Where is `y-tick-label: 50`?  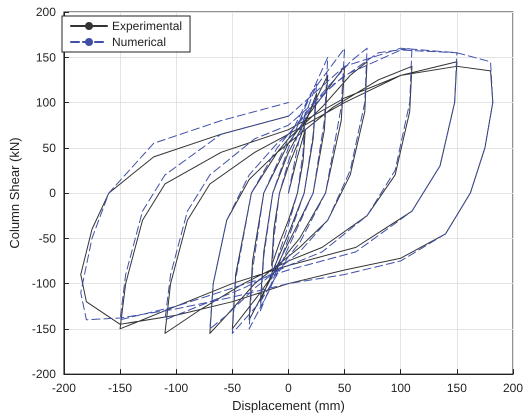
y-tick-label: 50 is located at coordinates (49, 147).